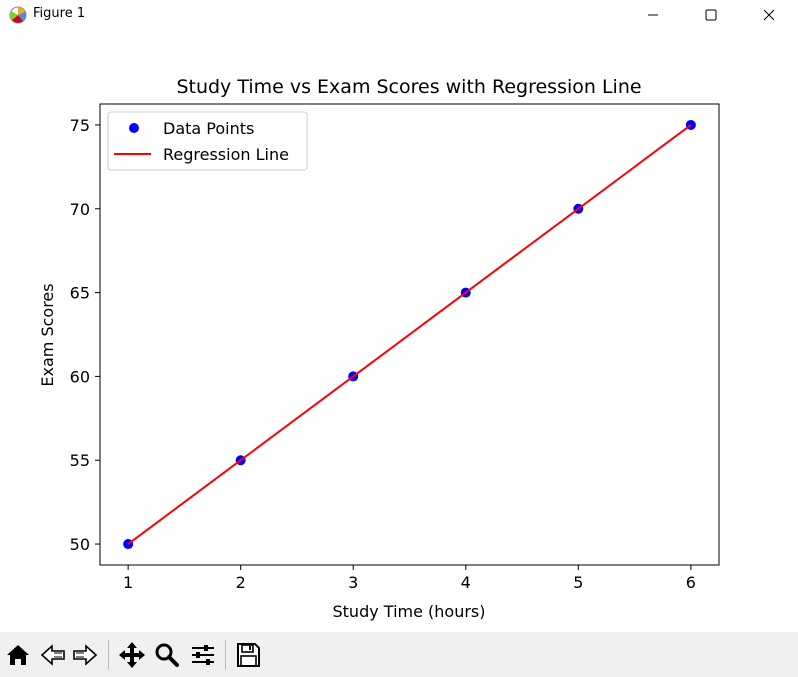  Describe the element at coordinates (80, 293) in the screenshot. I see `y-tick-label: 65` at that location.